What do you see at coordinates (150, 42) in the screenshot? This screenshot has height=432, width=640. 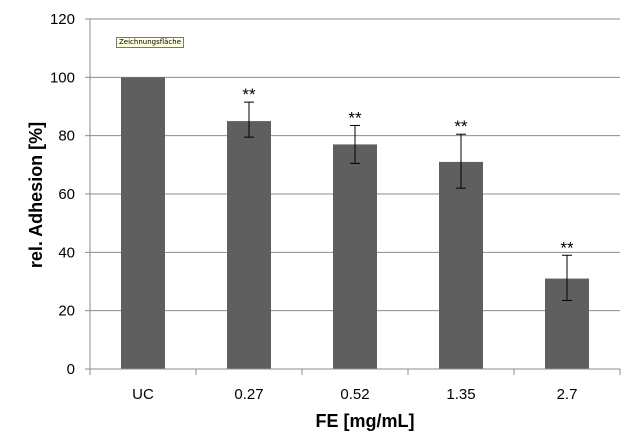 I see `drawing-area-tooltip: Zeichnungsfläche` at bounding box center [150, 42].